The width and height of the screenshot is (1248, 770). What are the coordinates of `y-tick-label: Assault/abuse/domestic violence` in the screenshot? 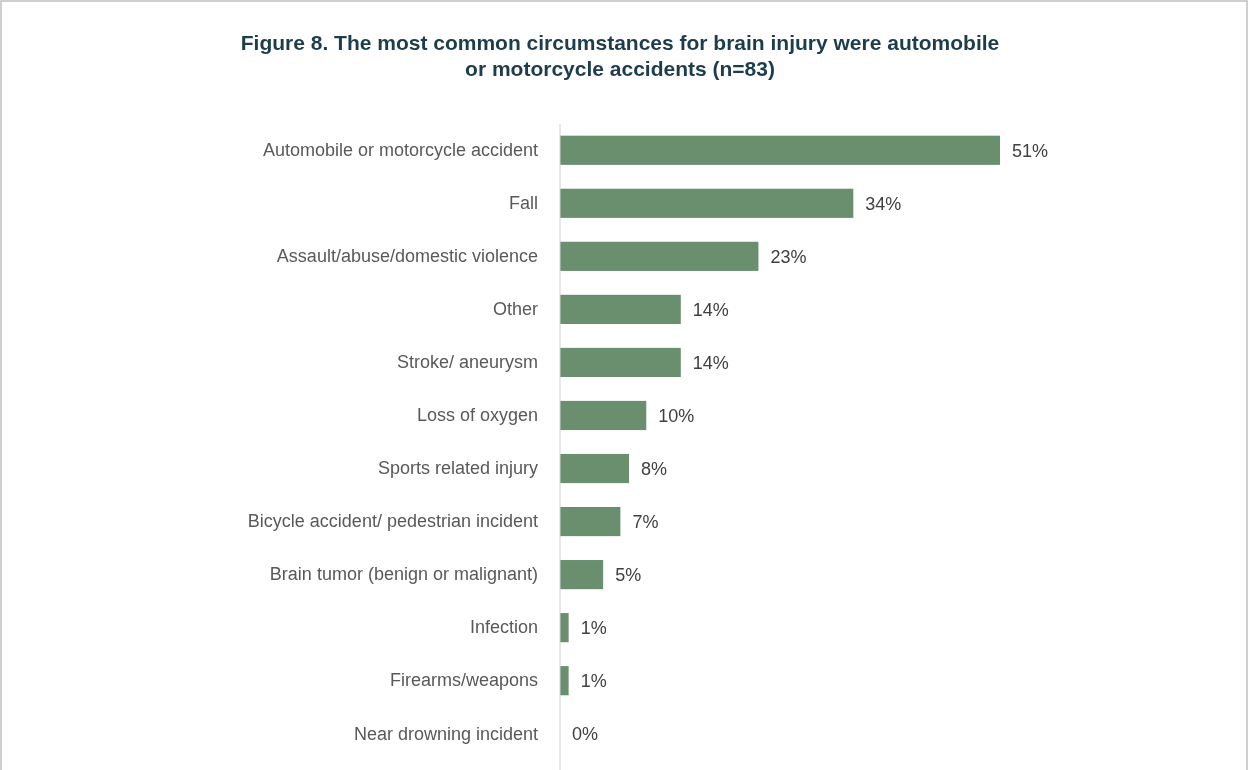 It's located at (407, 256).